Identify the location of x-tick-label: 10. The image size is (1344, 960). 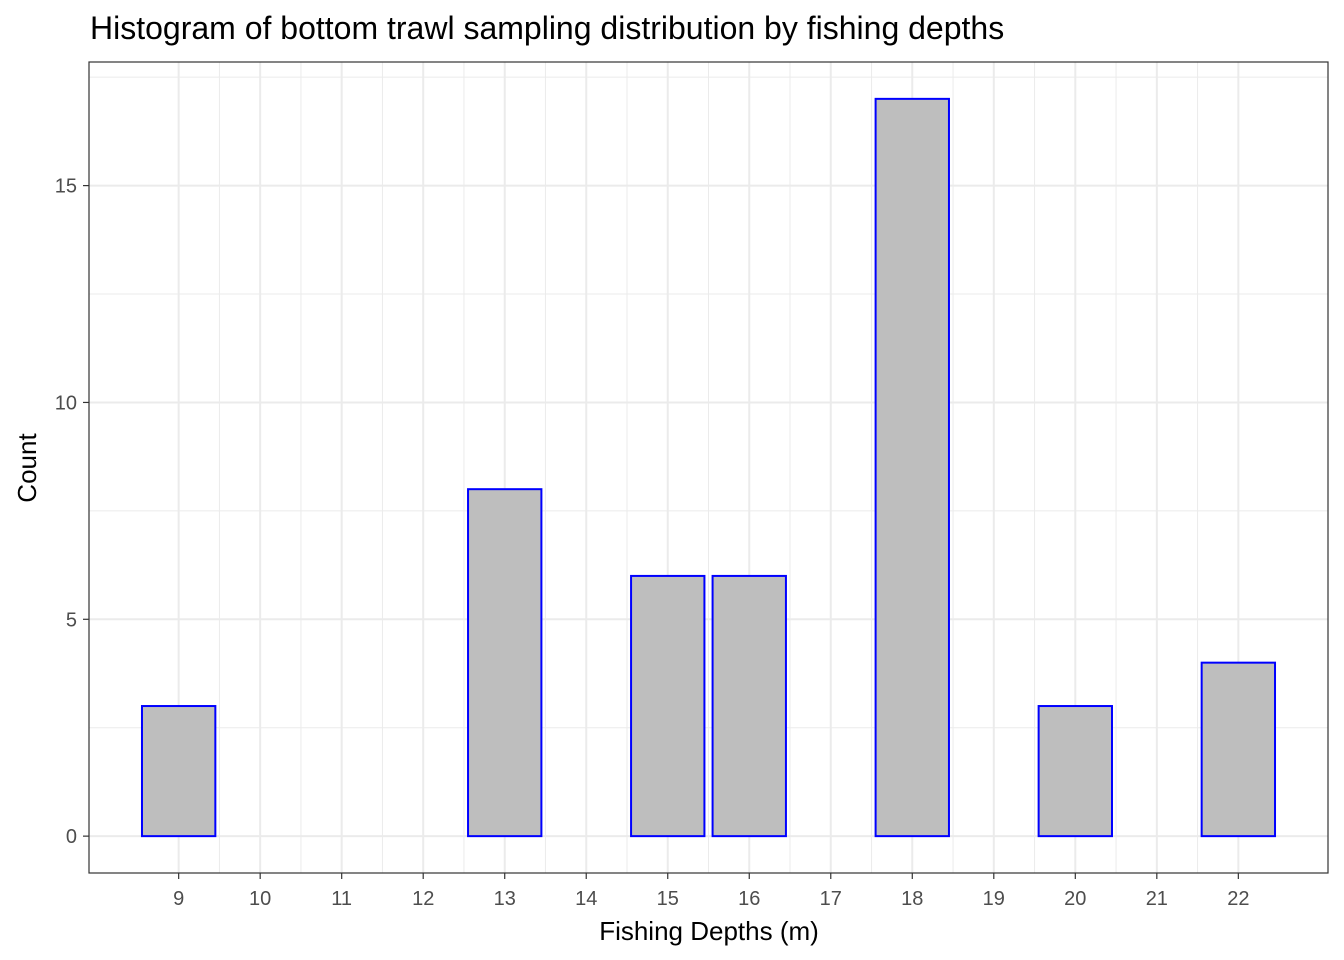
(260, 899).